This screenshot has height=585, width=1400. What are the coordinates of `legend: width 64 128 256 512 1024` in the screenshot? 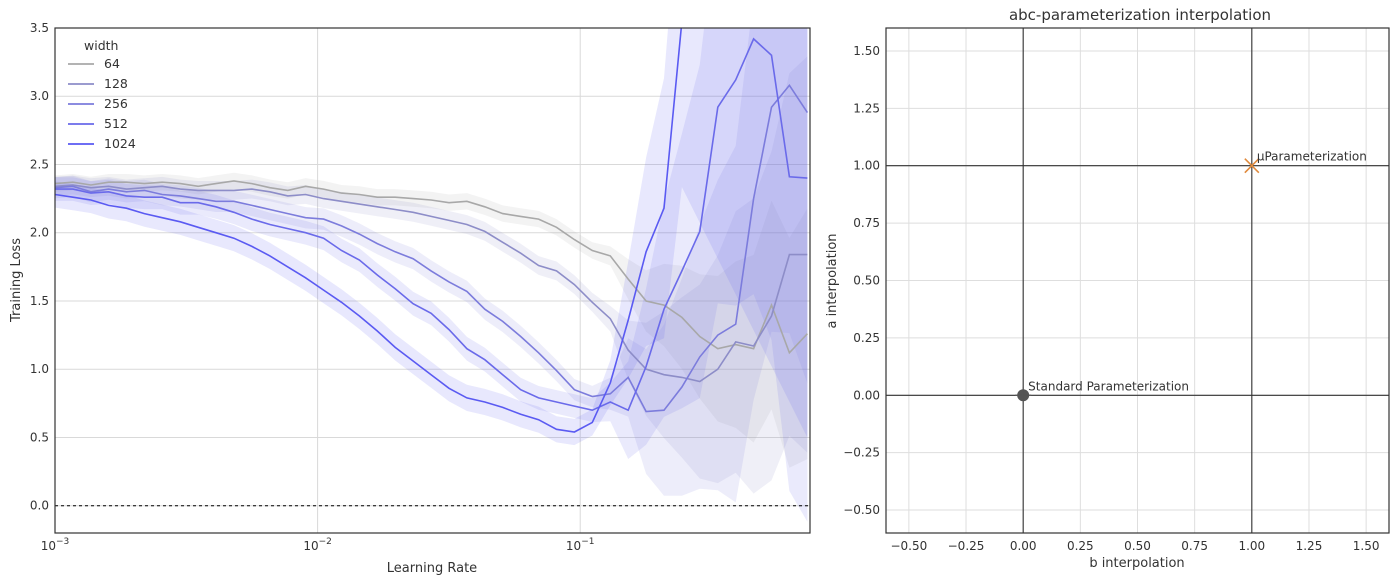 It's located at (102, 94).